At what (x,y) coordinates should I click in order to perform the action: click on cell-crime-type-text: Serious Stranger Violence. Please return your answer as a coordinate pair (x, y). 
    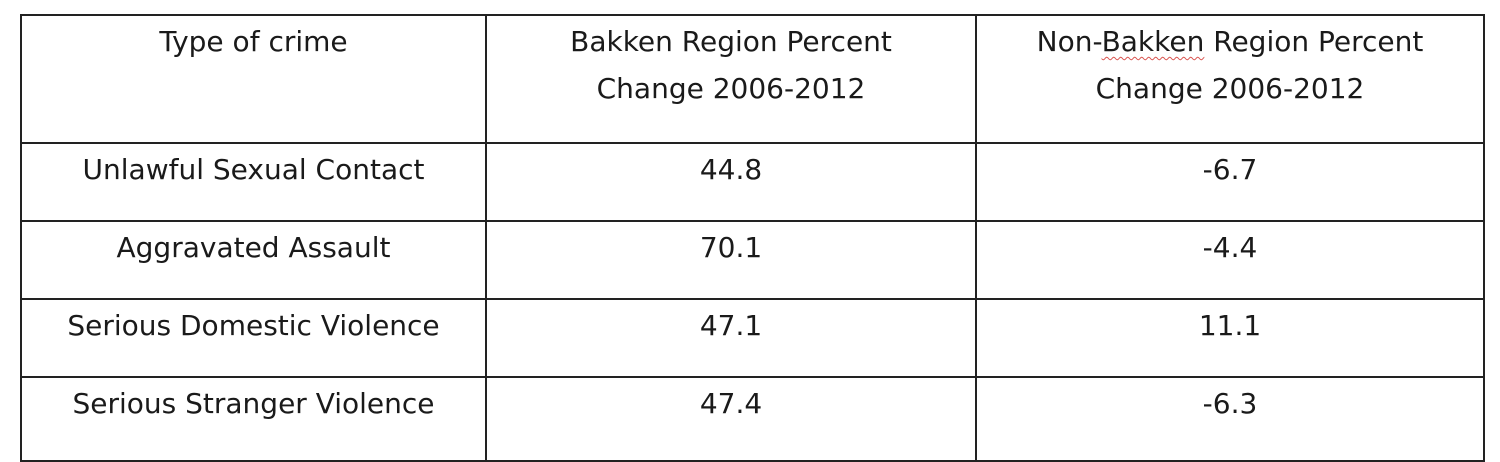
    Looking at the image, I should click on (253, 403).